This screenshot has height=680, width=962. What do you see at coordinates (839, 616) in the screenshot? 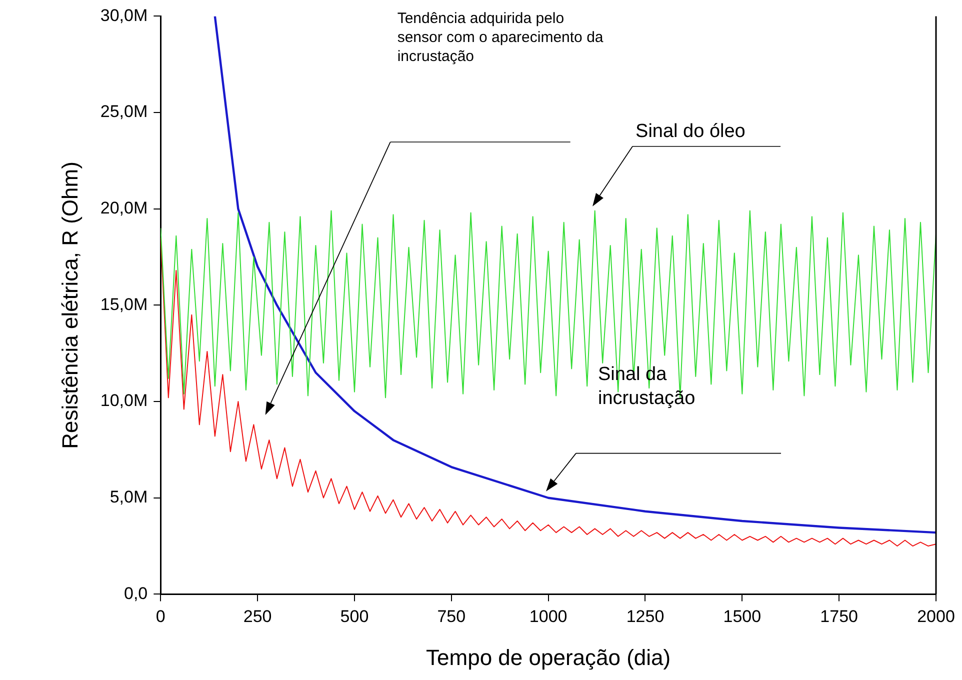
I see `x-tick-label: 1750` at bounding box center [839, 616].